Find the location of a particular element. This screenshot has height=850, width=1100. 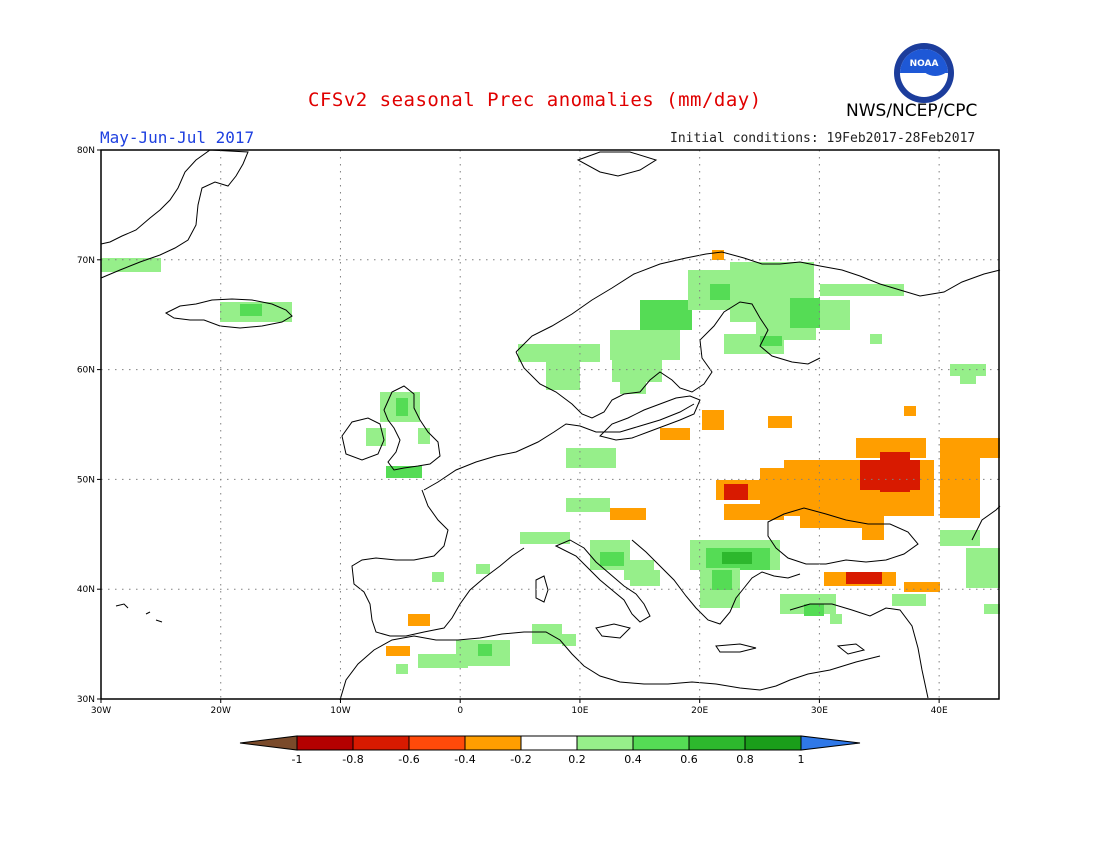

colorbar-arrow-high is located at coordinates (830, 743).